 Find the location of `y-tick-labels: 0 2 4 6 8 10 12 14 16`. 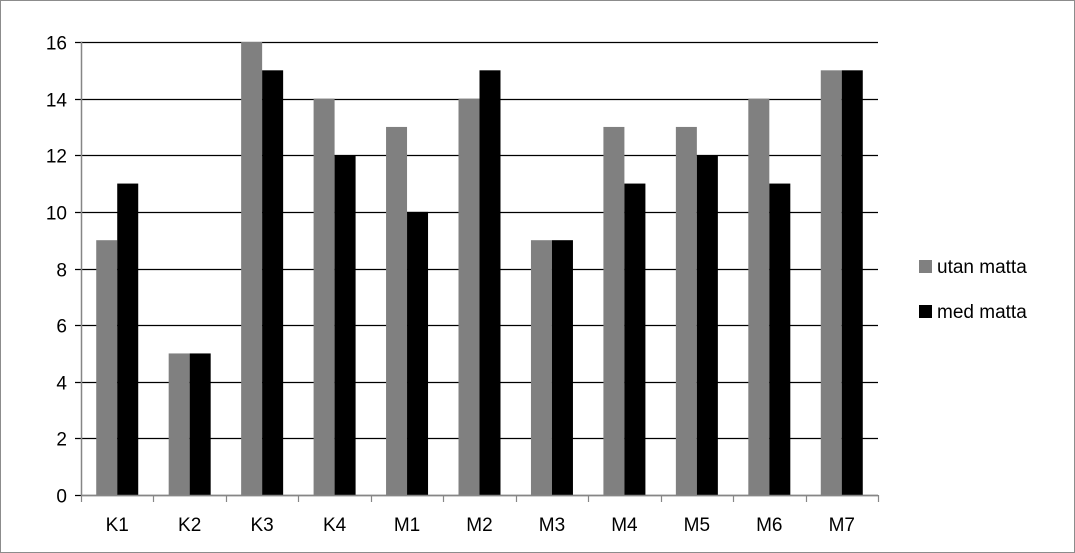

y-tick-labels: 0 2 4 6 8 10 12 14 16 is located at coordinates (57, 271).